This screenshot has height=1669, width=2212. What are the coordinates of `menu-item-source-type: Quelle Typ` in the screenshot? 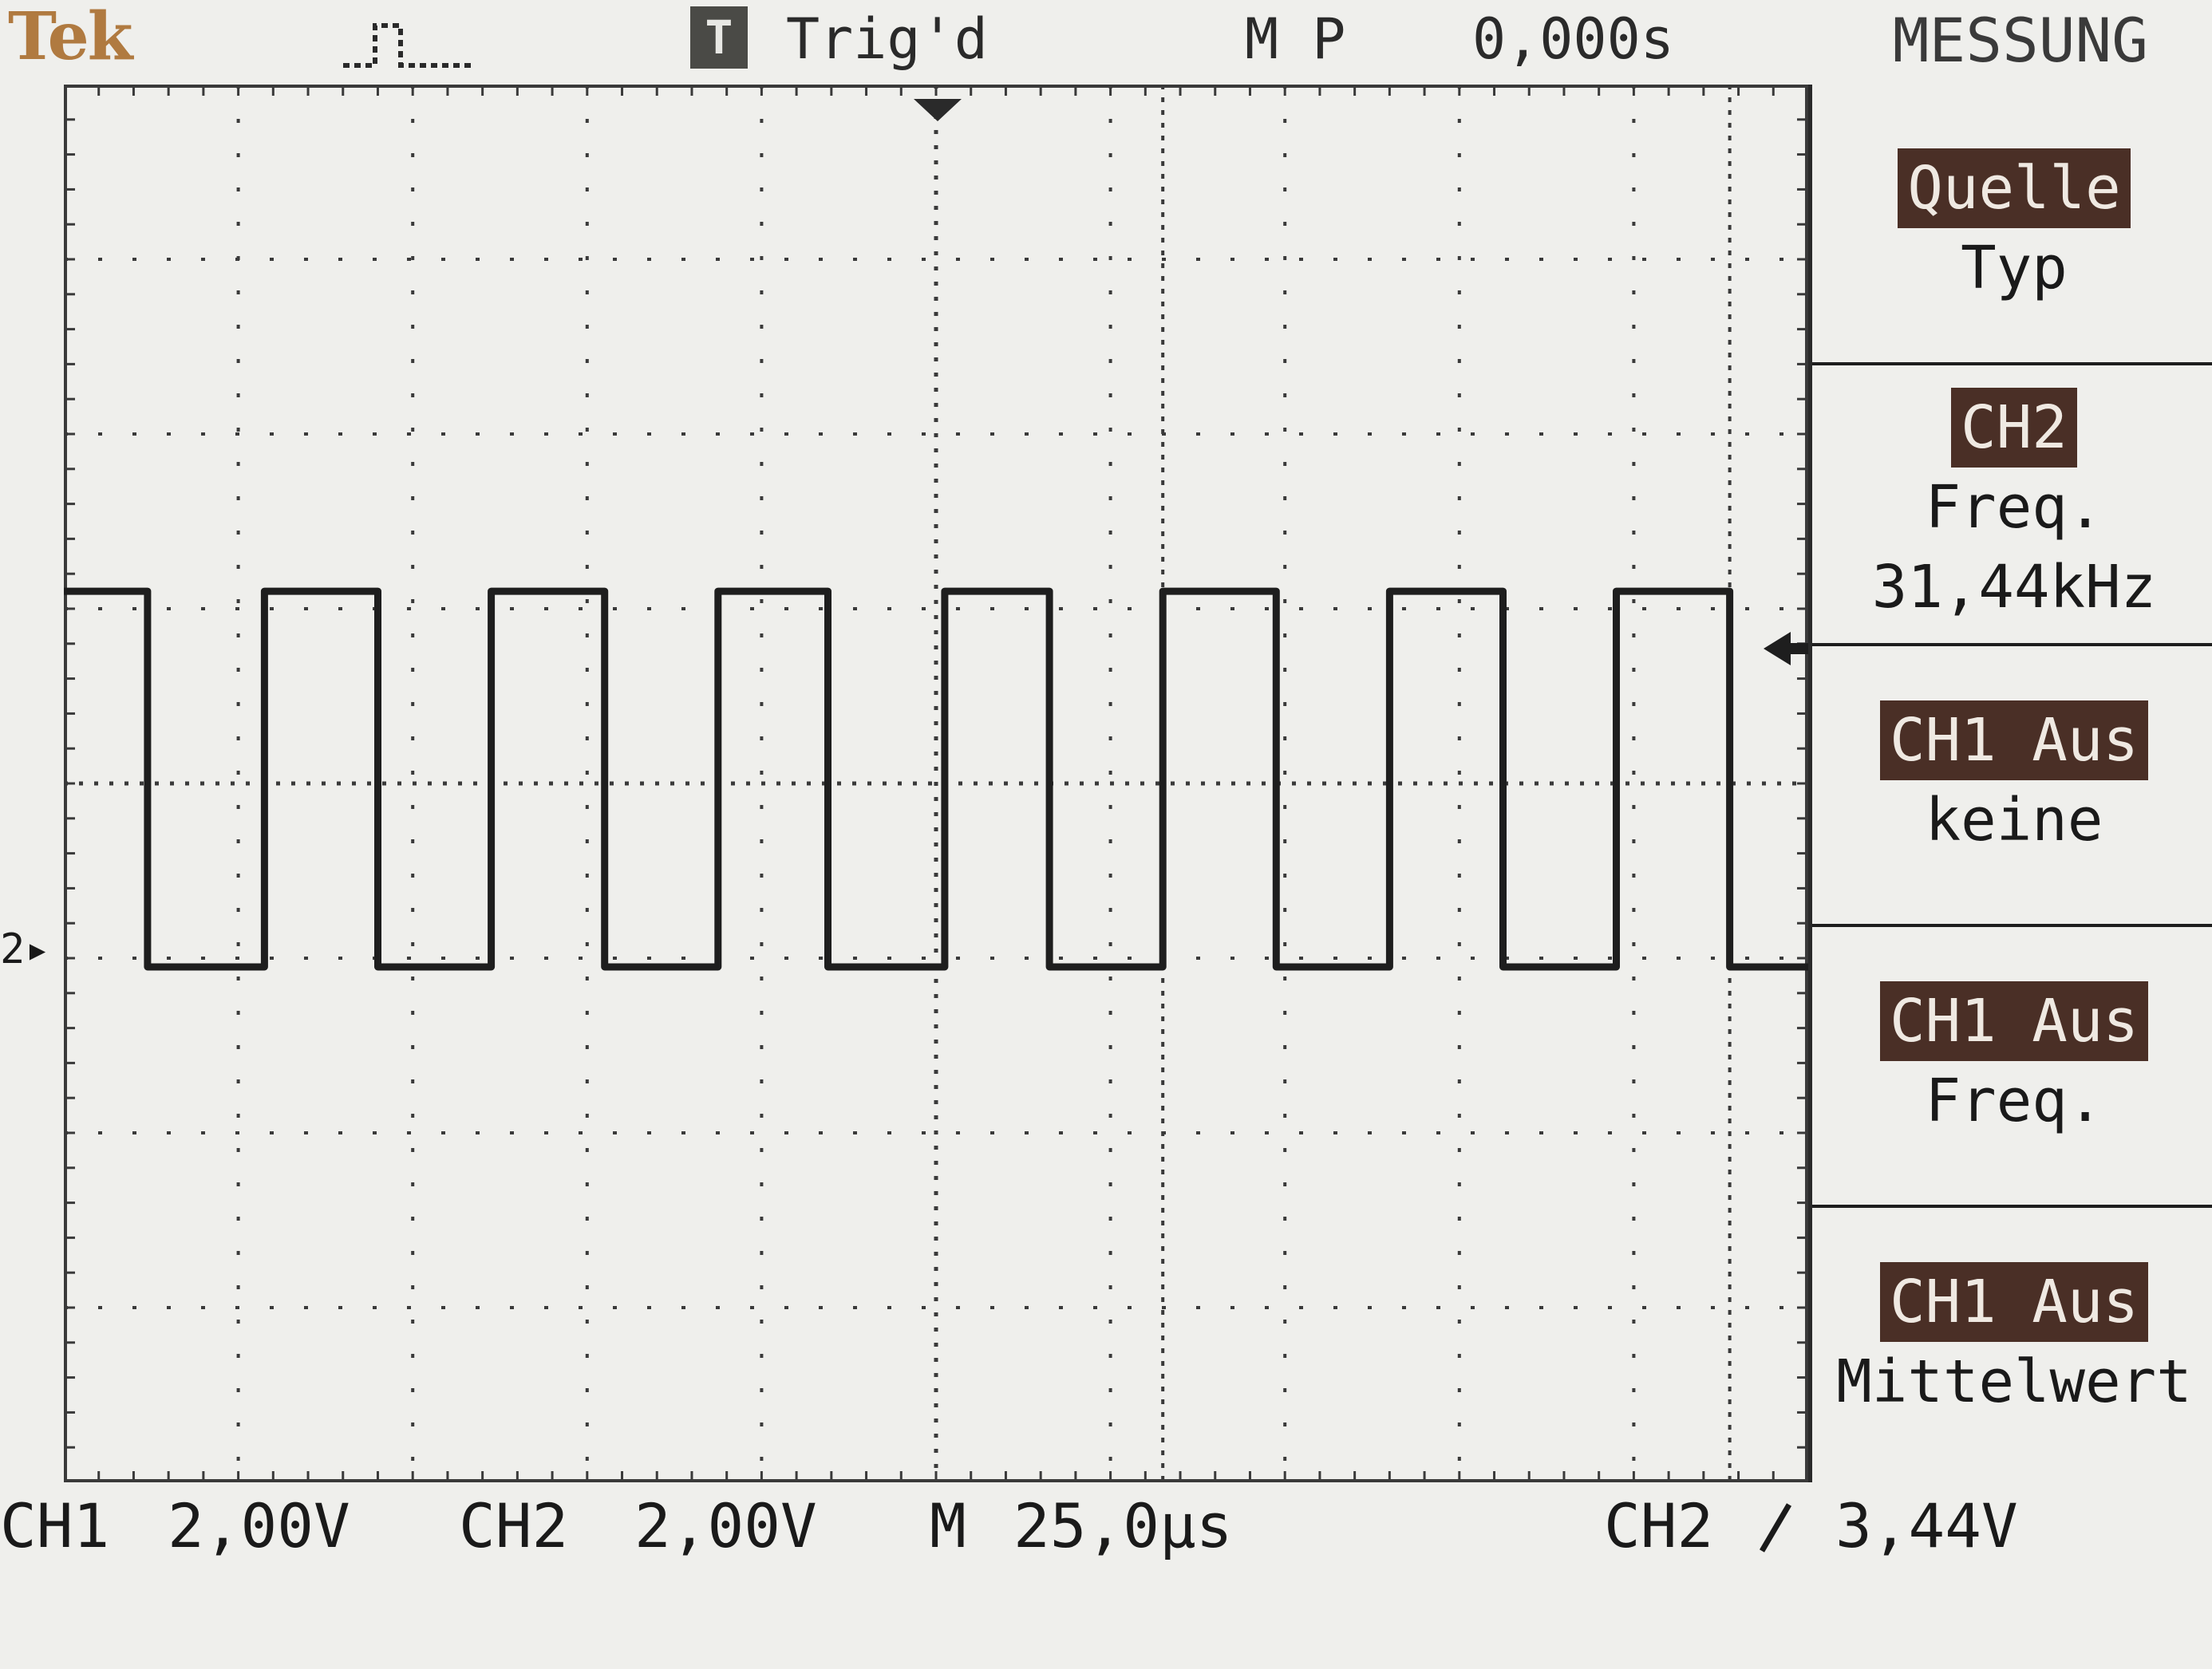 It's located at (2012, 223).